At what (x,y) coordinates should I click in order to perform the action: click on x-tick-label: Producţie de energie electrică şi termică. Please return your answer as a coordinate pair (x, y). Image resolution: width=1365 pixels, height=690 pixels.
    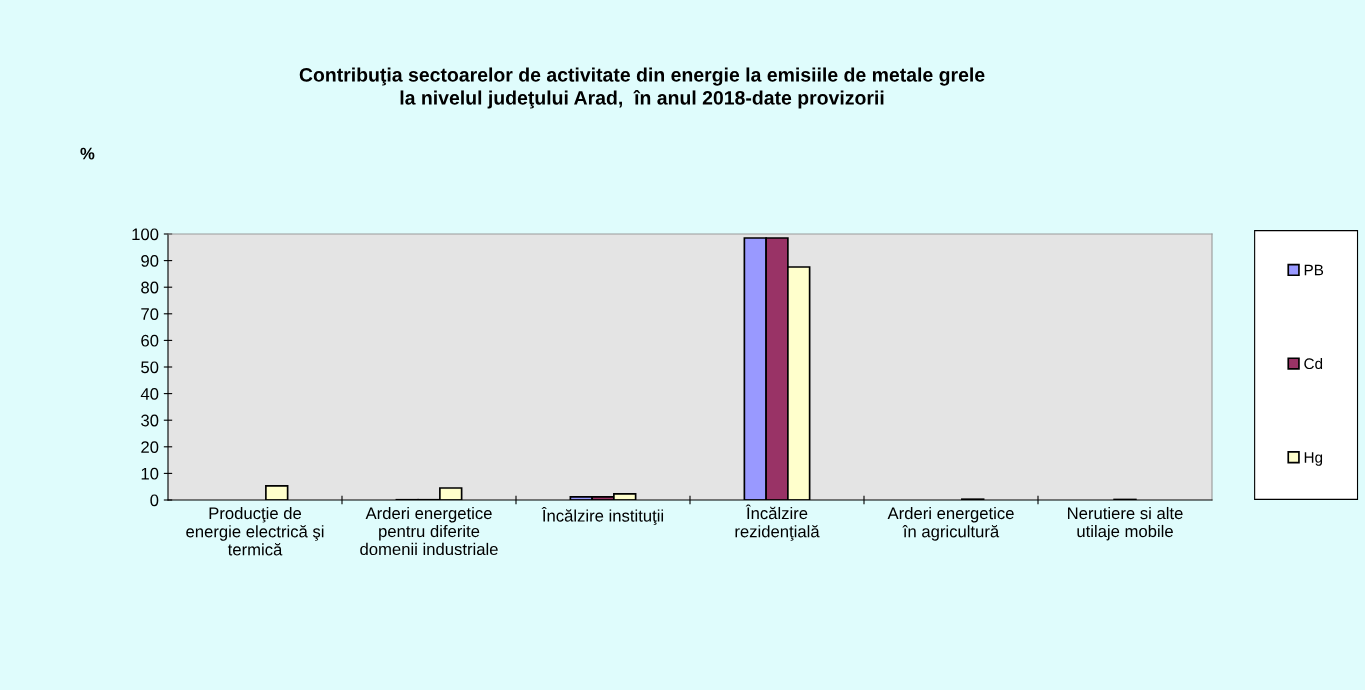
    Looking at the image, I should click on (255, 531).